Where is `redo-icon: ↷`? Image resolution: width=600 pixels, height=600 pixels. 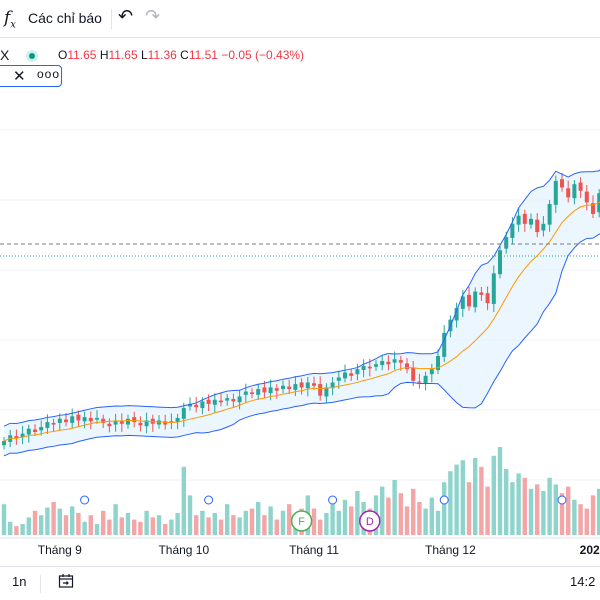 redo-icon: ↷ is located at coordinates (153, 16).